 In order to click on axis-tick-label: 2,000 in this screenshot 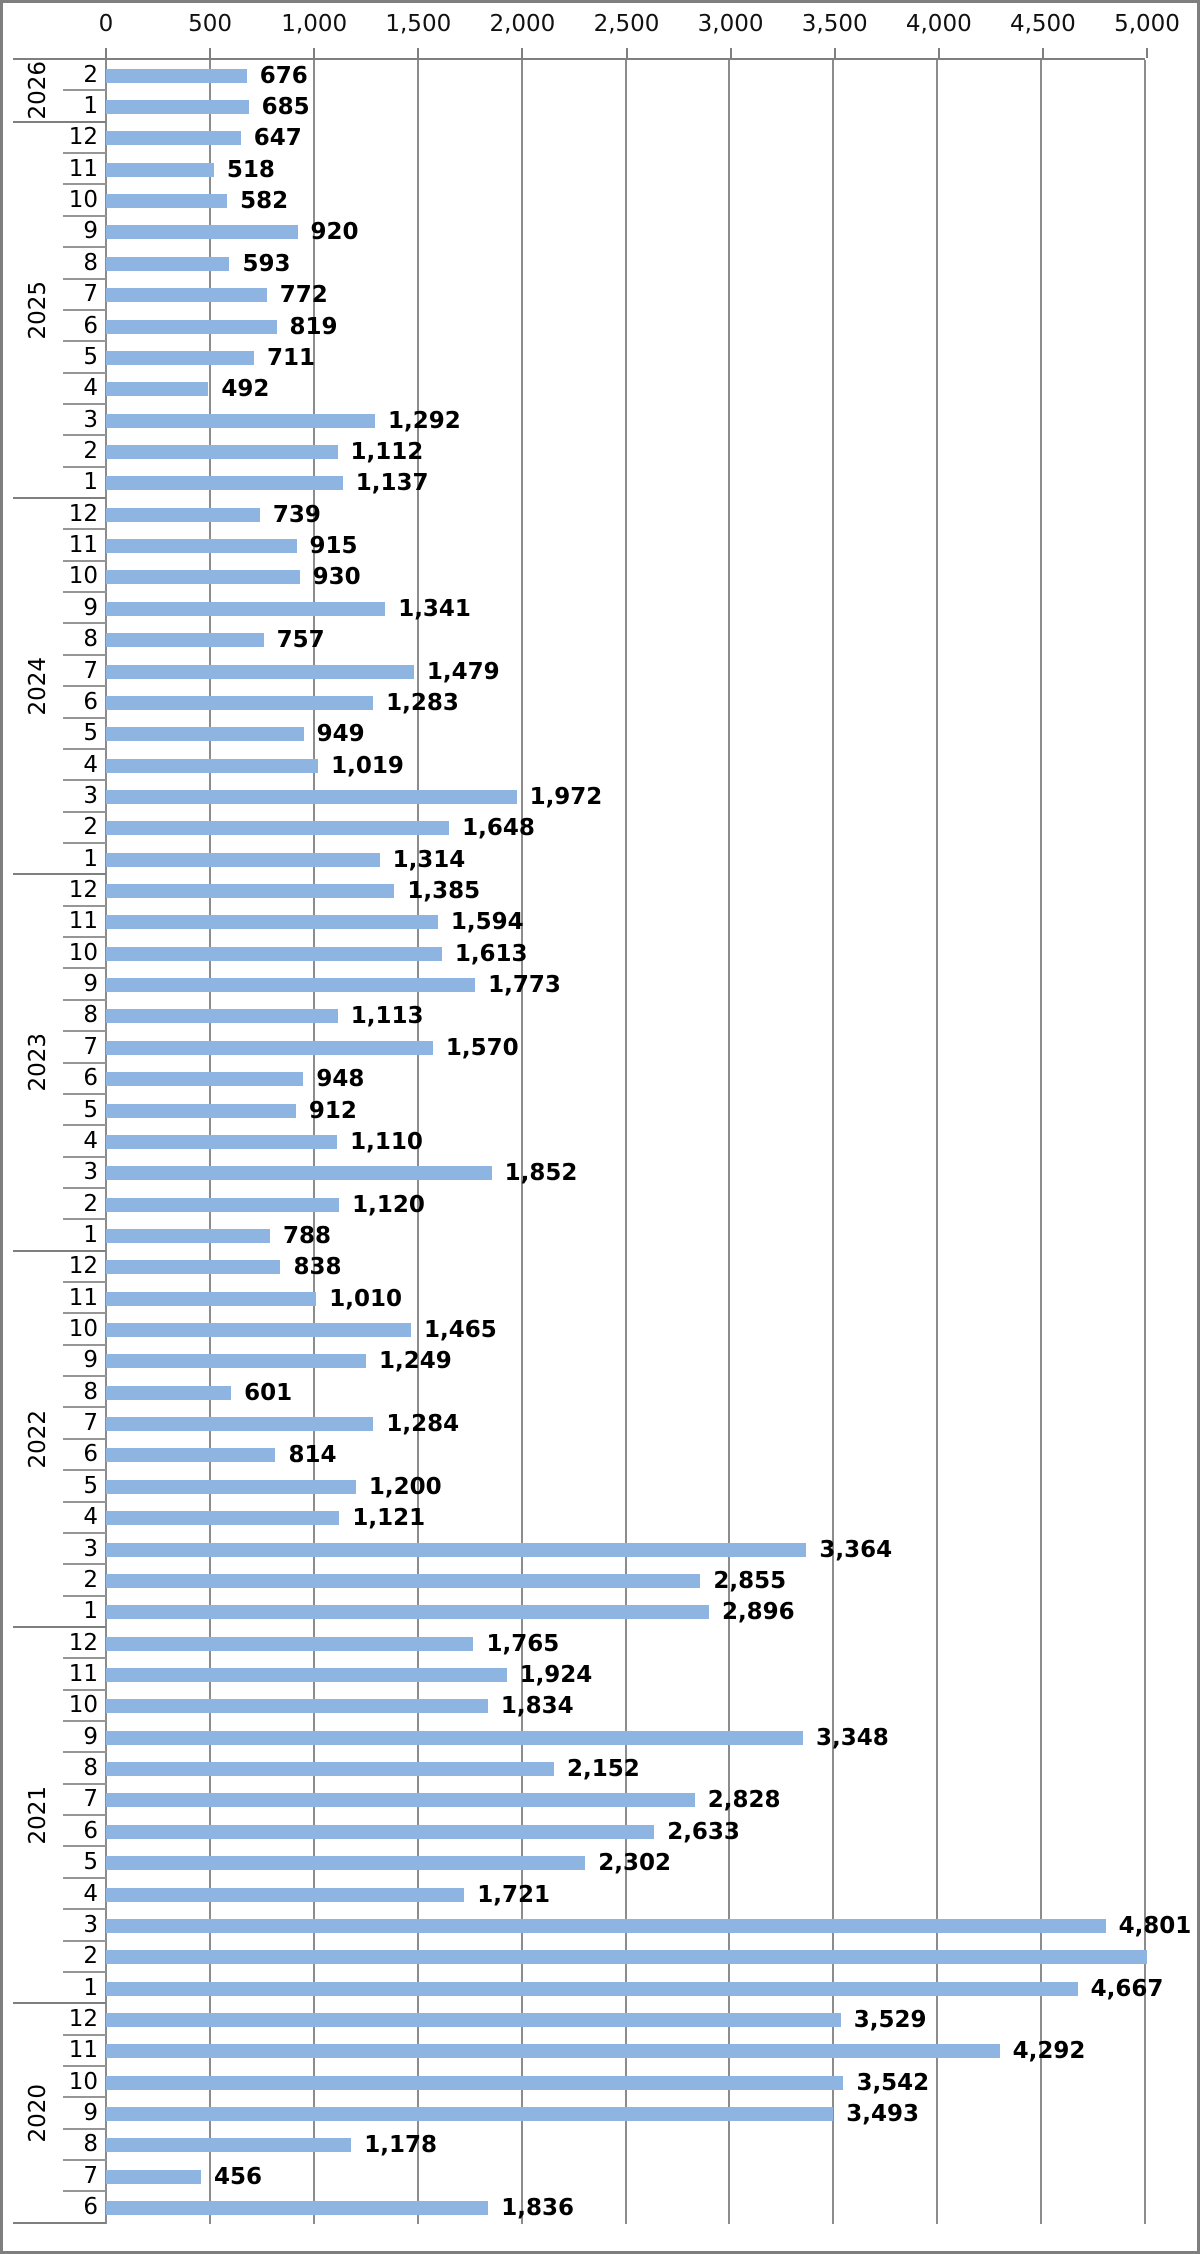, I will do `click(522, 24)`.